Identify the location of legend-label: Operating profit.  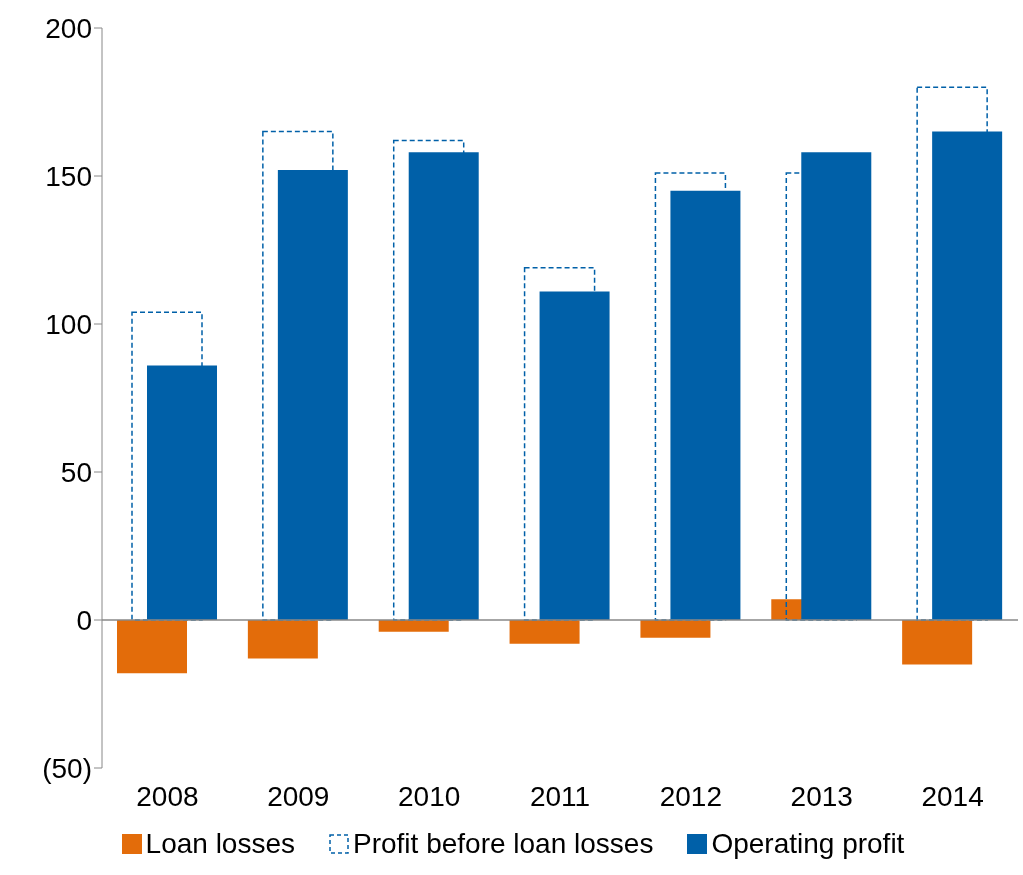
(808, 844).